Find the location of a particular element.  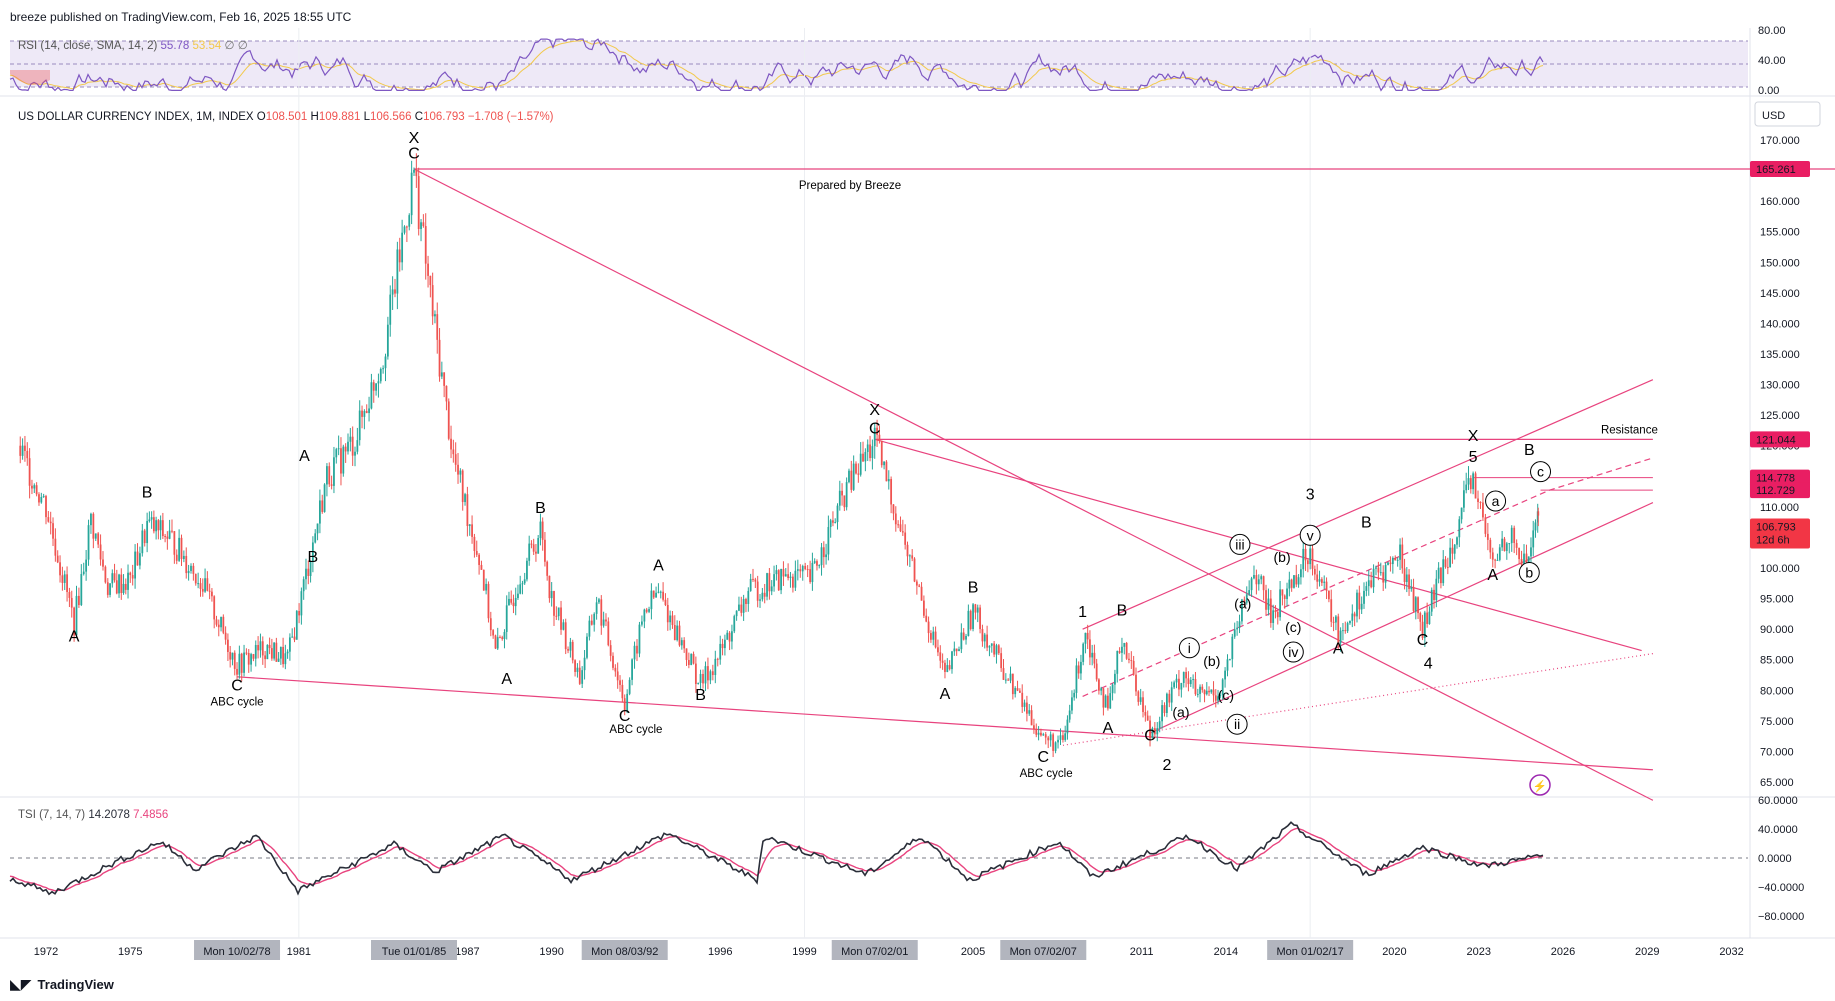

wave-minor-6: B is located at coordinates (540, 508).